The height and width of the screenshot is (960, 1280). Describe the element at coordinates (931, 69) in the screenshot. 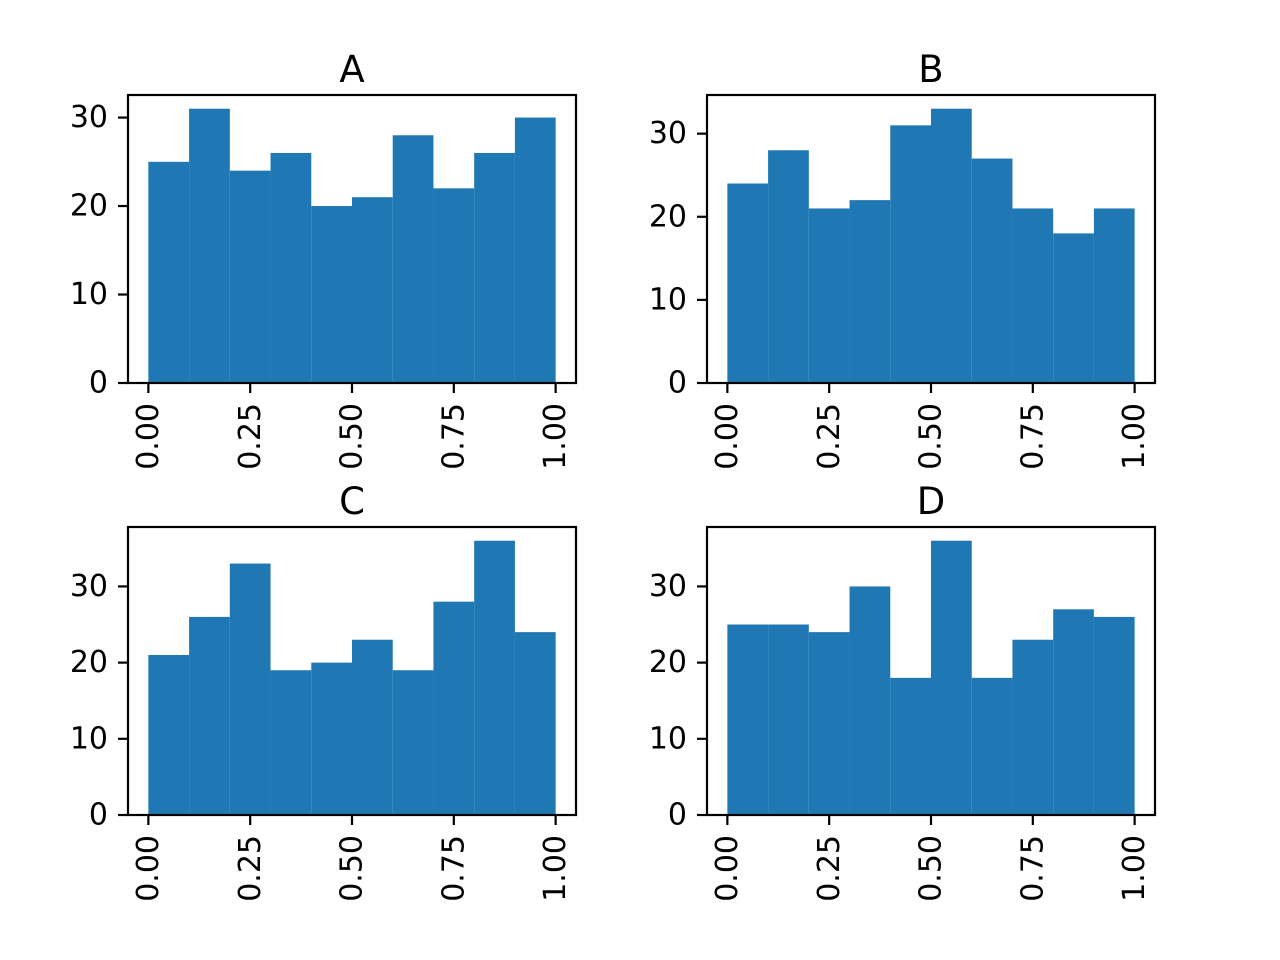

I see `subplot-title-b: B` at that location.